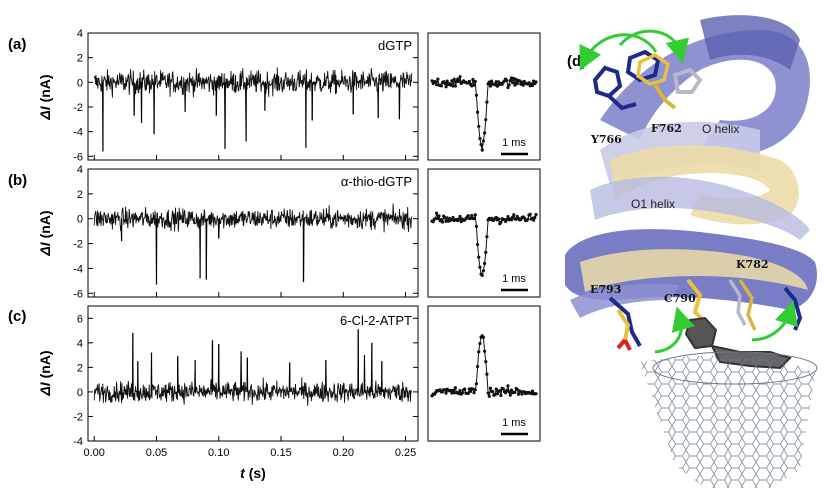  I want to click on label-o1-helix: O1 helix, so click(653, 204).